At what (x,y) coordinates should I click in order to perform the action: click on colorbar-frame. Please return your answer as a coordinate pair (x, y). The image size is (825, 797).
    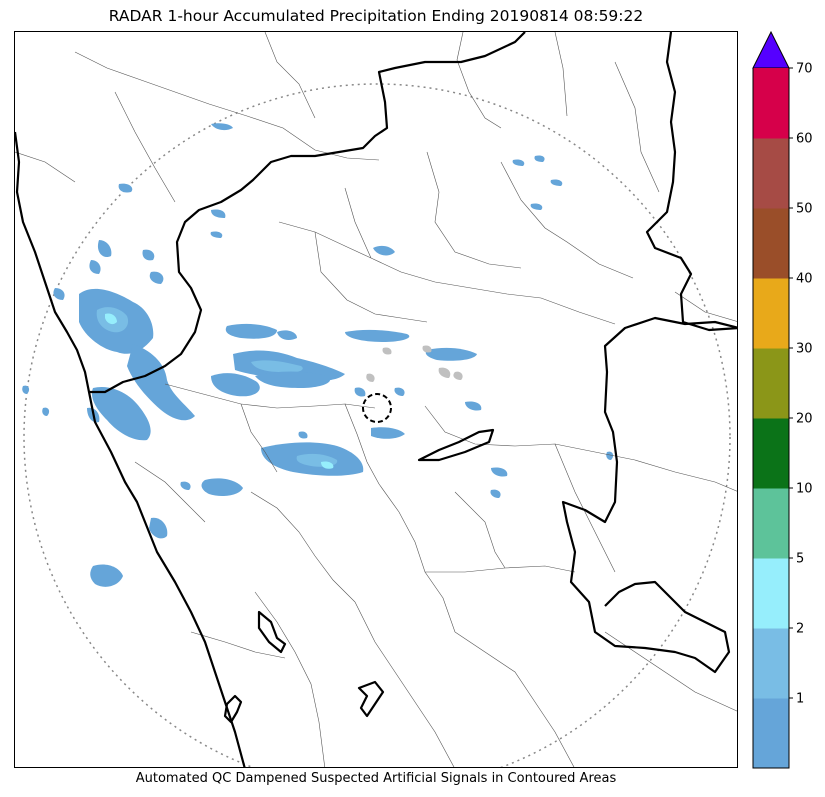
    Looking at the image, I should click on (771, 418).